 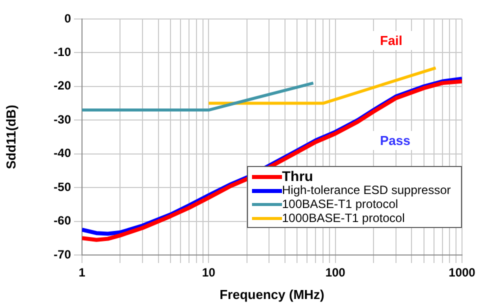 I want to click on y-tick-label: 0, so click(x=68, y=18).